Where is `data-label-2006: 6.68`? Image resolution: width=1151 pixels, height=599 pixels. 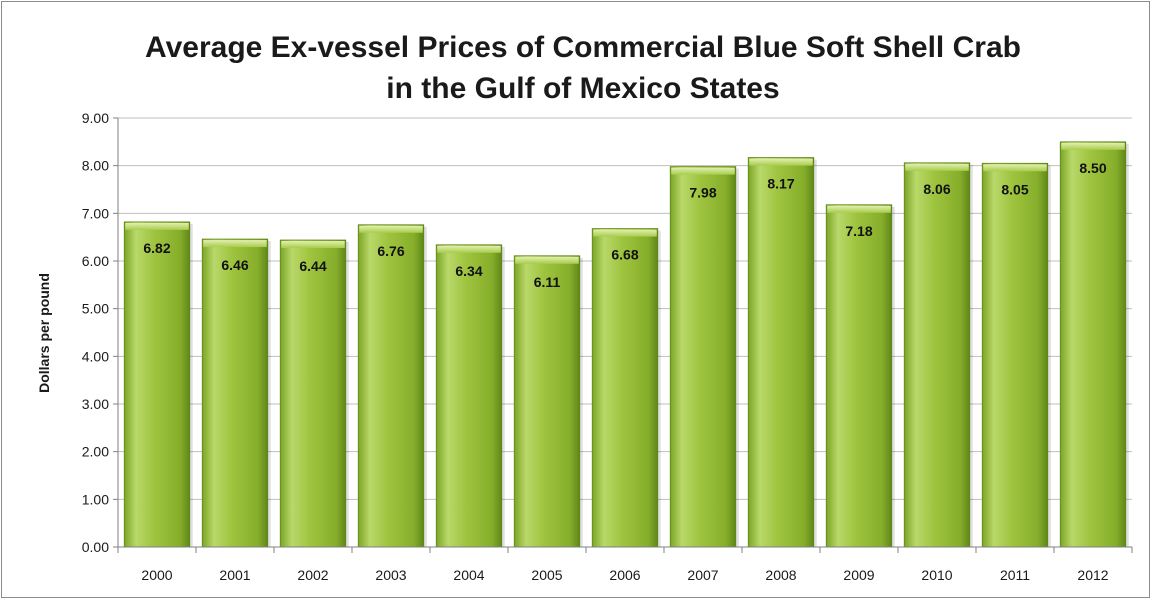
data-label-2006: 6.68 is located at coordinates (624, 255).